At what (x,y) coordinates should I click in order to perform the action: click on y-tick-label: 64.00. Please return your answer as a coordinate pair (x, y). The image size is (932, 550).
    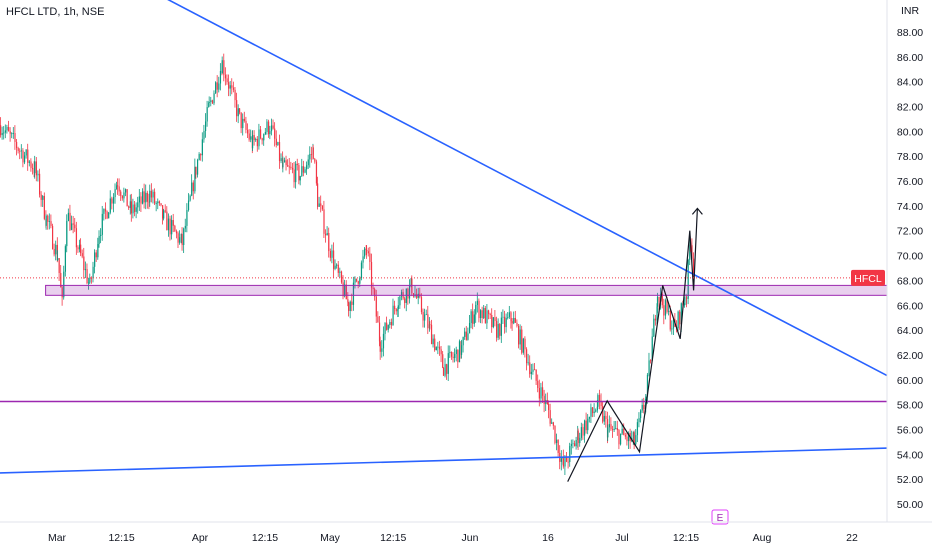
    Looking at the image, I should click on (910, 331).